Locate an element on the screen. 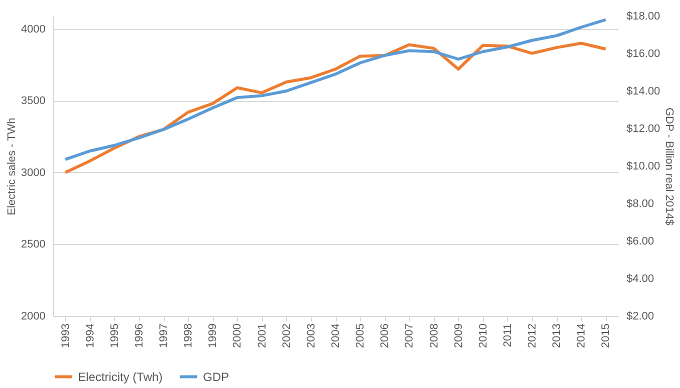 The width and height of the screenshot is (680, 388). x-tick-label: 2009 is located at coordinates (458, 336).